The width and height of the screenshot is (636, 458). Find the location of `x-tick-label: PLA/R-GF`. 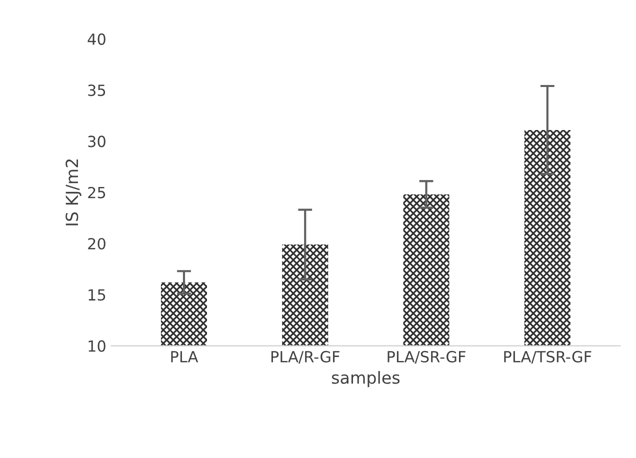

x-tick-label: PLA/R-GF is located at coordinates (305, 357).